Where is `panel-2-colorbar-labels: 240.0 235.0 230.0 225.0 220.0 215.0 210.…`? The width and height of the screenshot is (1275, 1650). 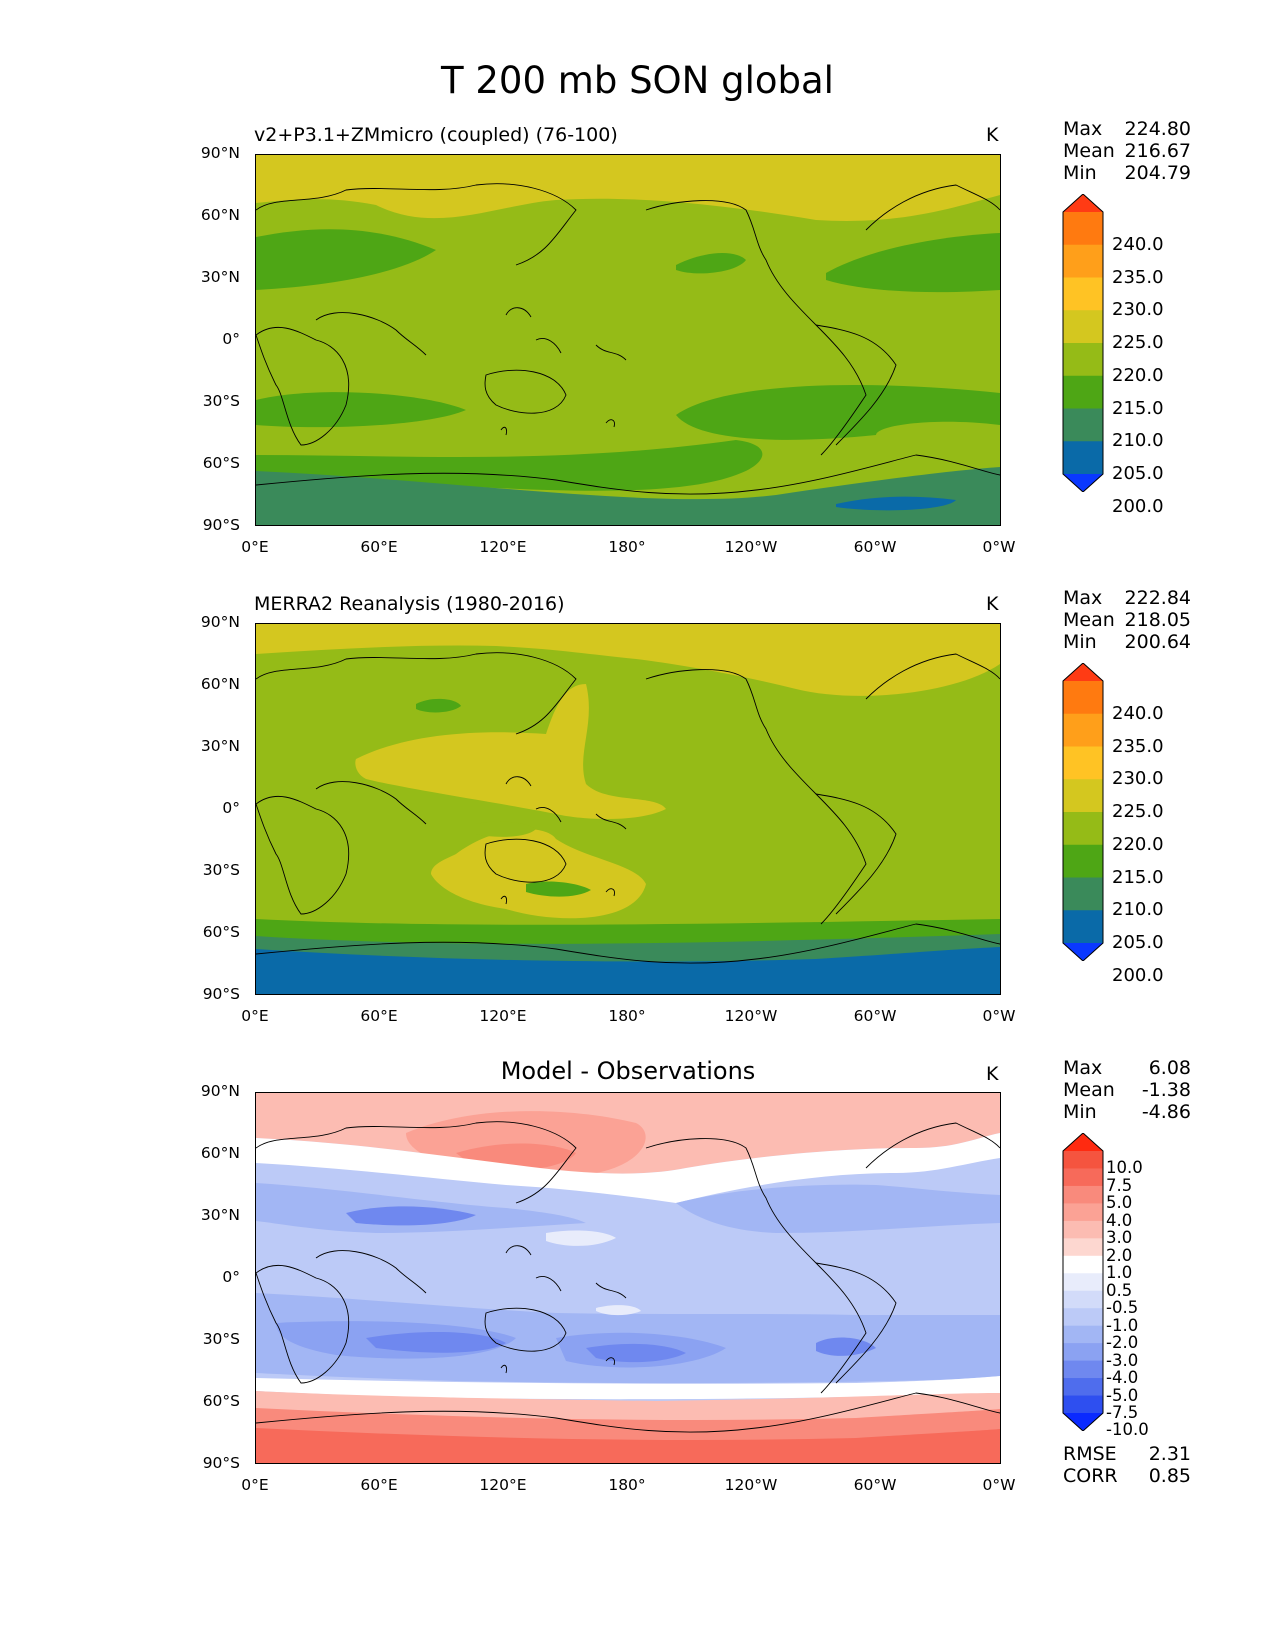
panel-2-colorbar-labels: 240.0 235.0 230.0 225.0 220.0 215.0 210.… is located at coordinates (1162, 824).